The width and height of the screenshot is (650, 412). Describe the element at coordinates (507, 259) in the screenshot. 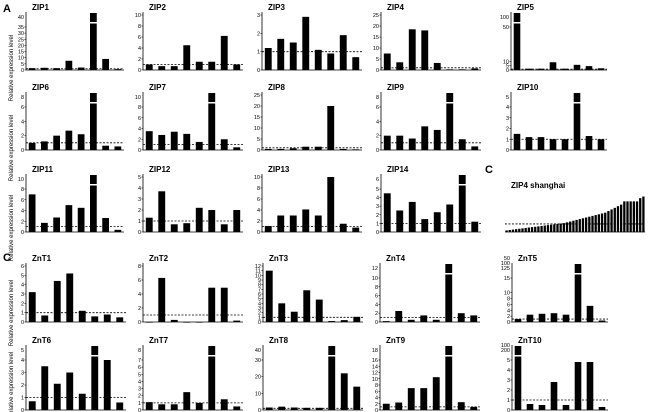

I see `y-tick-label-break: 50` at that location.